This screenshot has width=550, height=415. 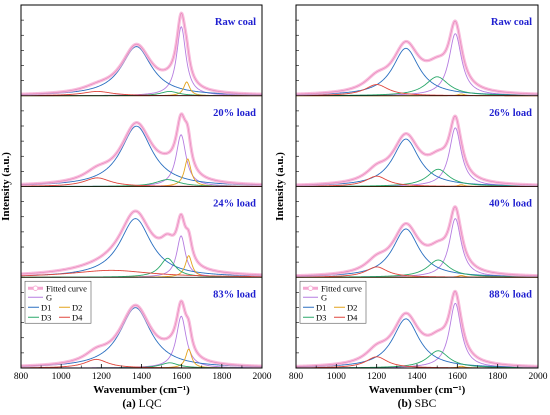 I want to click on panel-3: 24% load, so click(x=141, y=232).